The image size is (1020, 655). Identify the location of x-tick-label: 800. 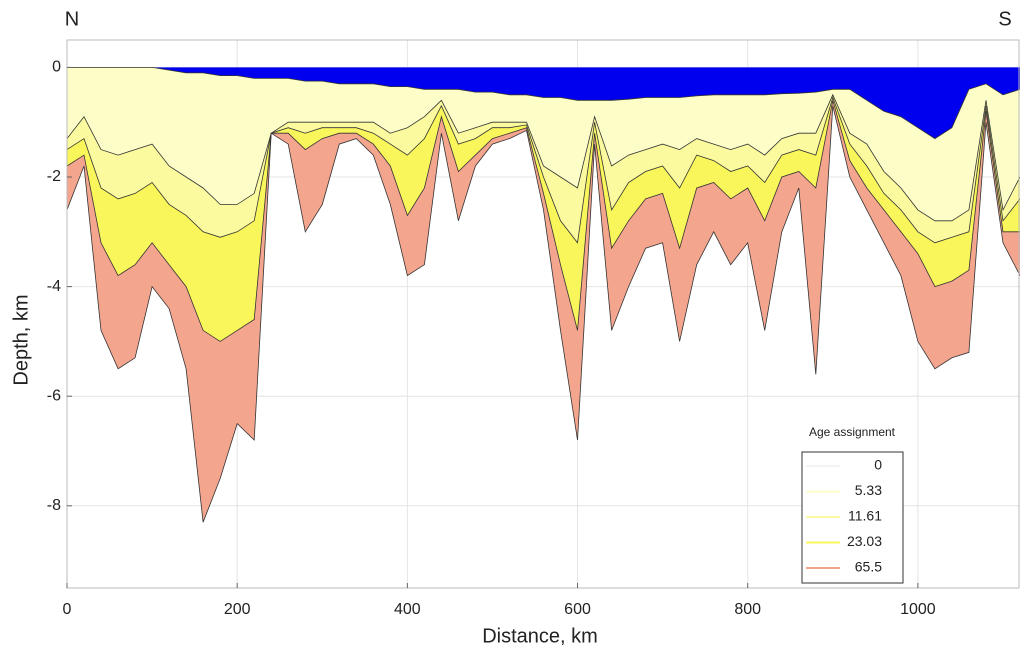
(747, 609).